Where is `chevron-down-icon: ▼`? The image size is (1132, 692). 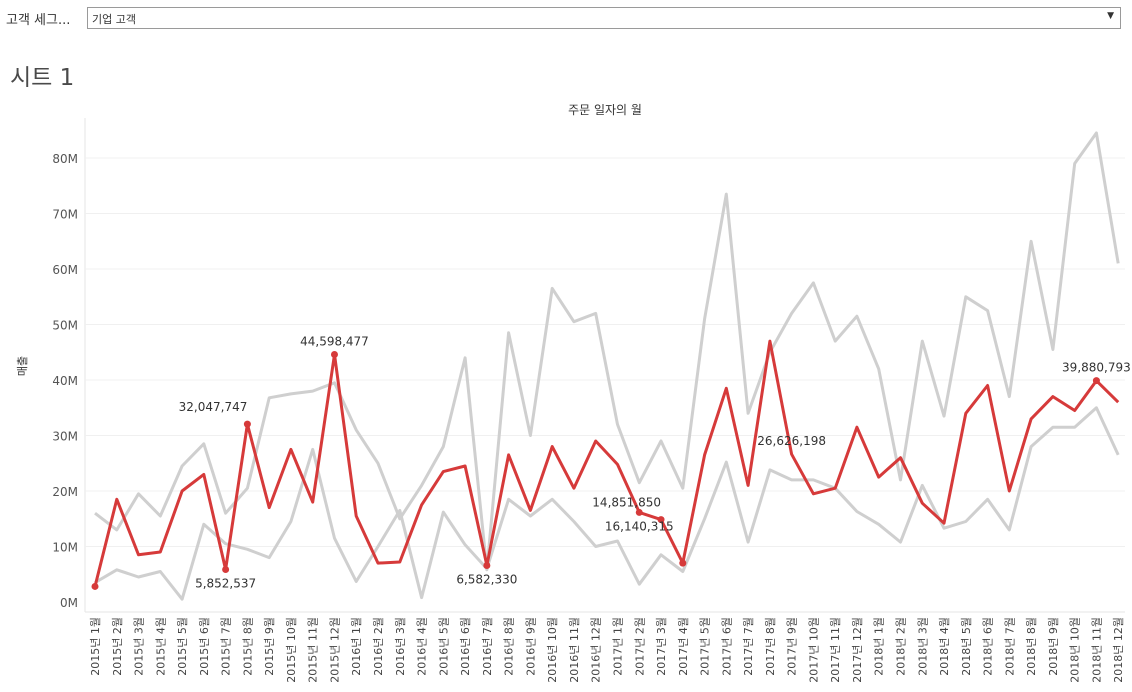 chevron-down-icon: ▼ is located at coordinates (1110, 16).